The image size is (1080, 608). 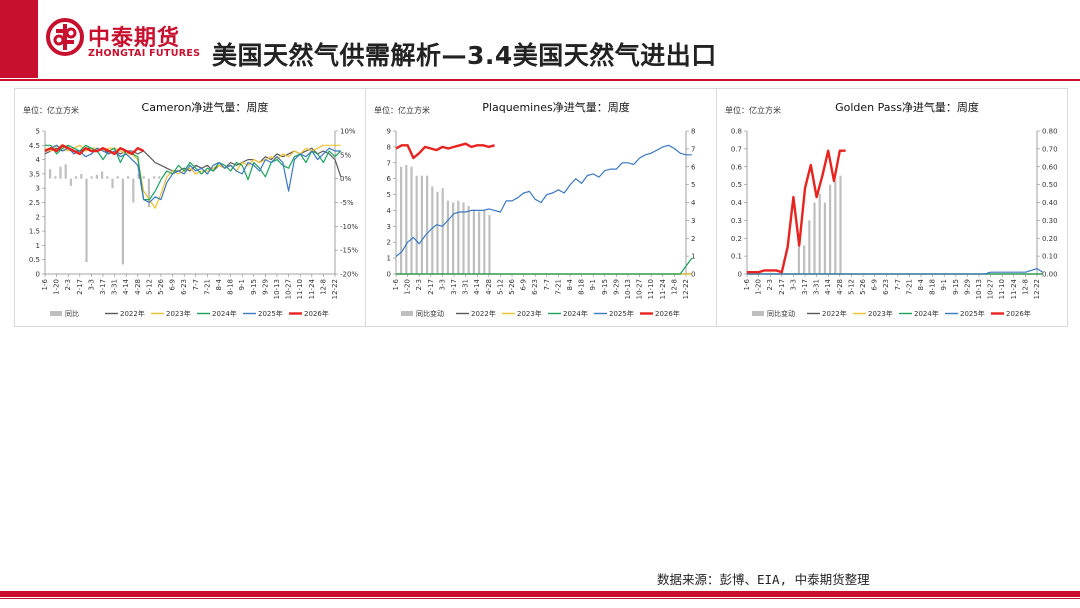 I want to click on x-tick-label: 4-28, so click(x=138, y=287).